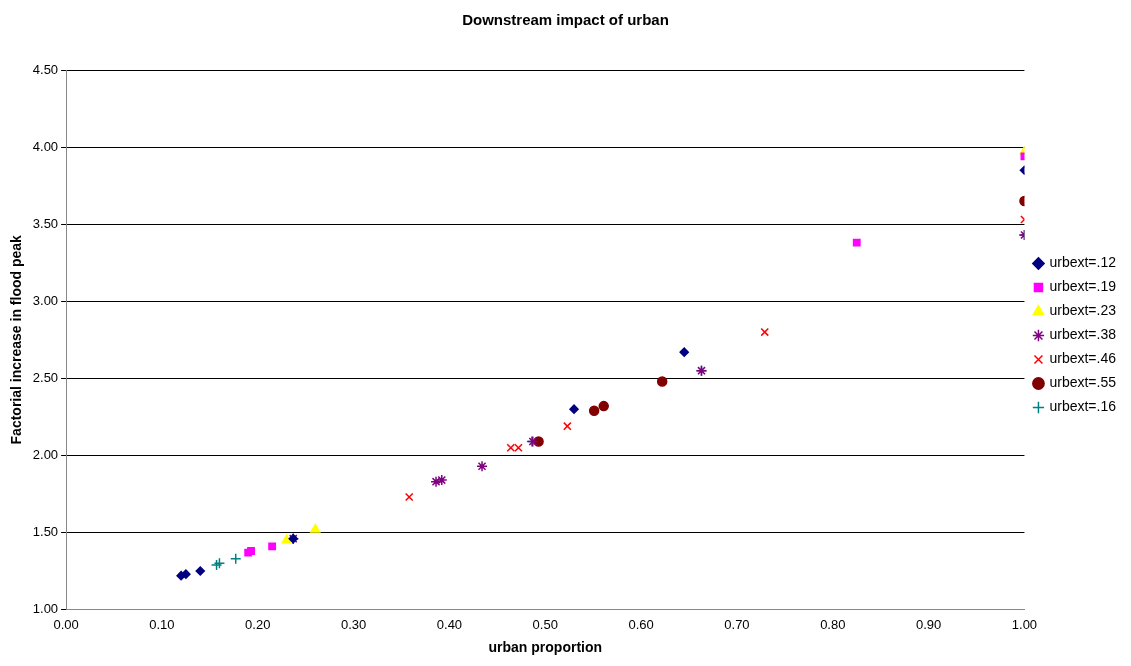  Describe the element at coordinates (545, 647) in the screenshot. I see `x-axis-title: urban proportion` at that location.